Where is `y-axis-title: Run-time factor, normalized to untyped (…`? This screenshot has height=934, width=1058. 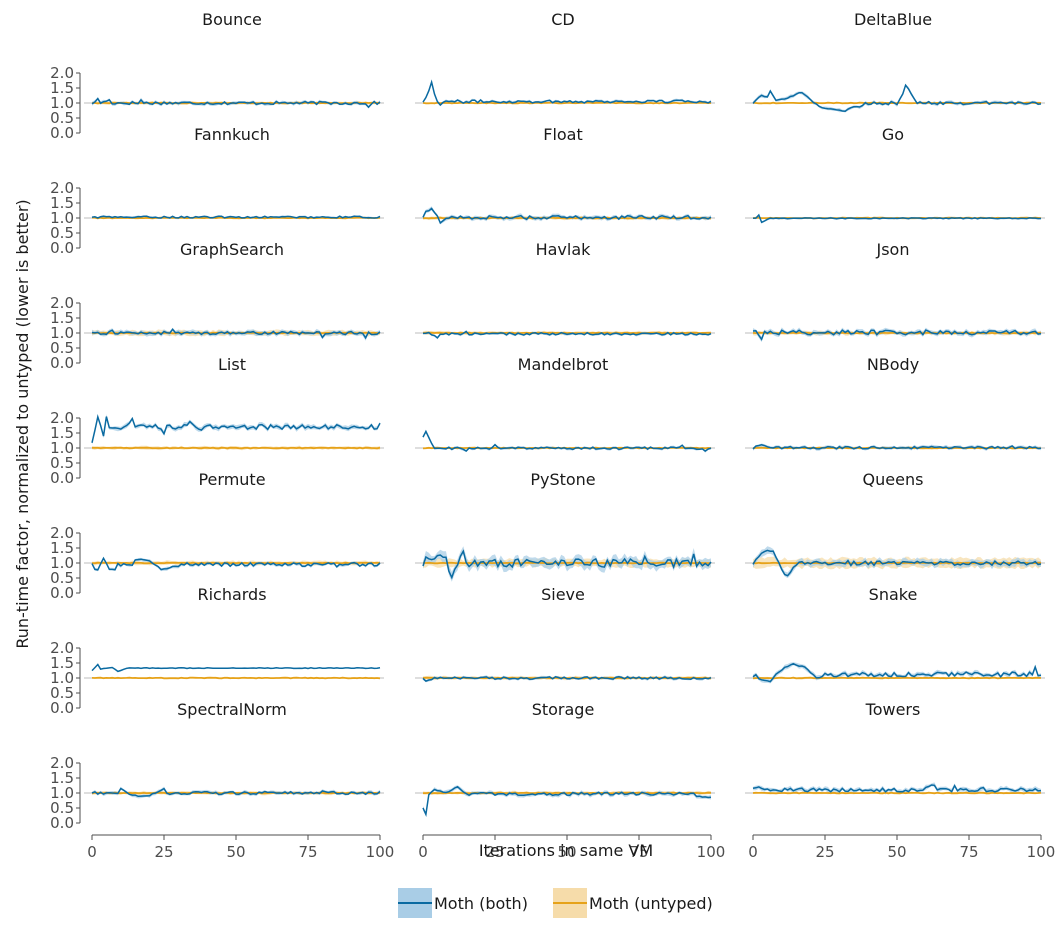
y-axis-title: Run-time factor, normalized to untyped (… is located at coordinates (22, 423).